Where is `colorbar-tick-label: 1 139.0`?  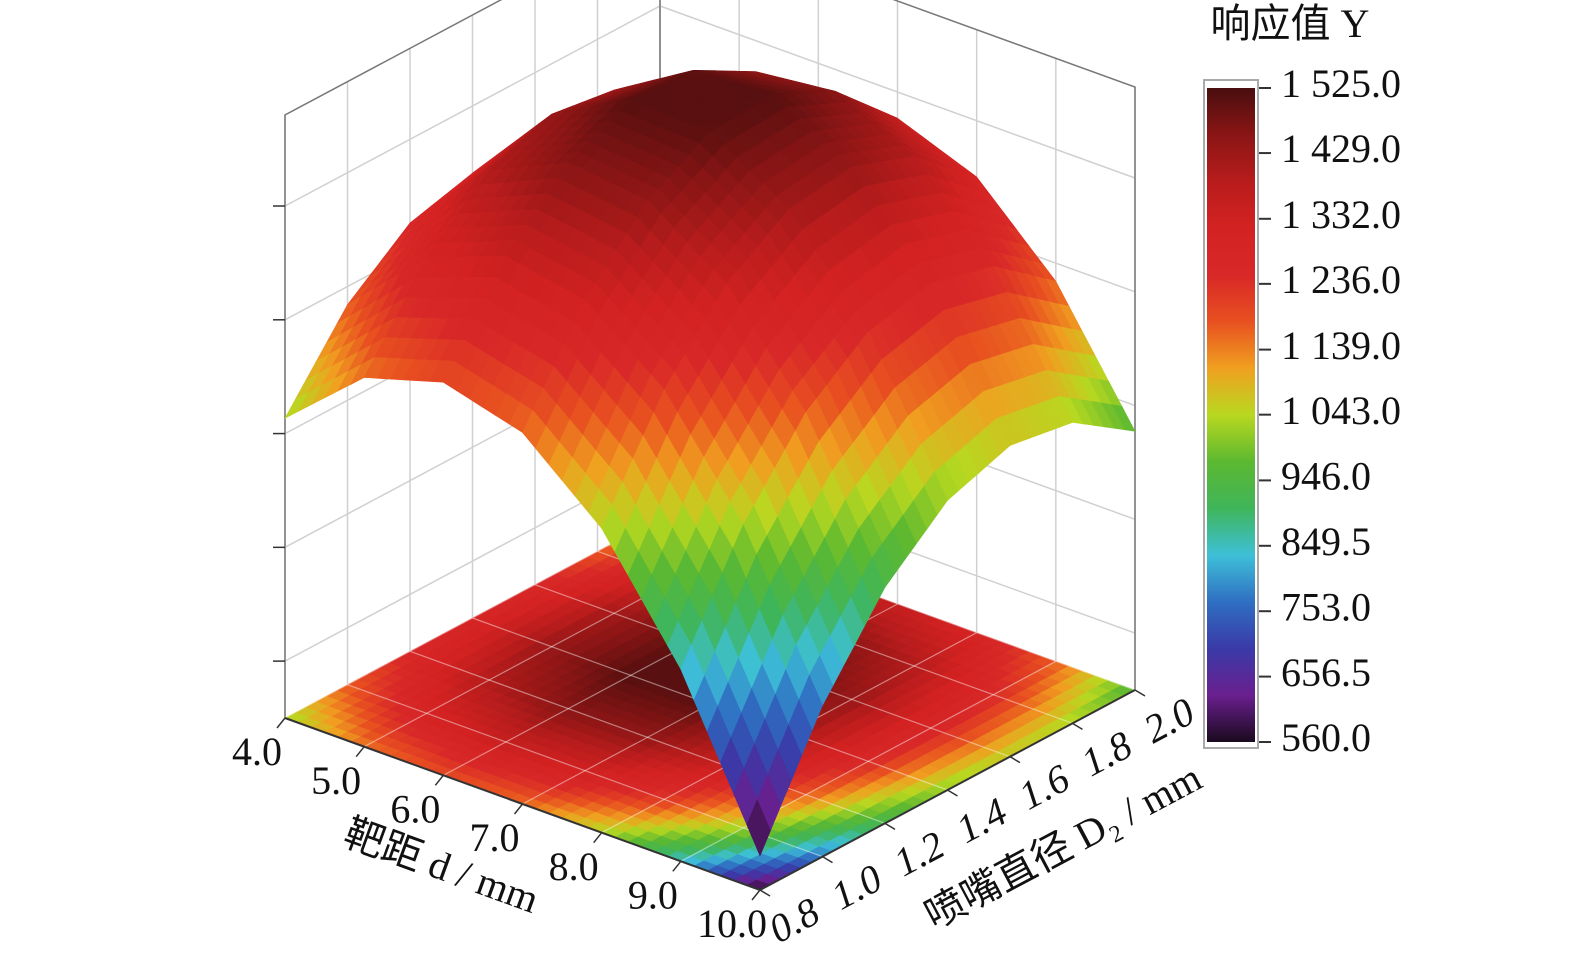
colorbar-tick-label: 1 139.0 is located at coordinates (1341, 345).